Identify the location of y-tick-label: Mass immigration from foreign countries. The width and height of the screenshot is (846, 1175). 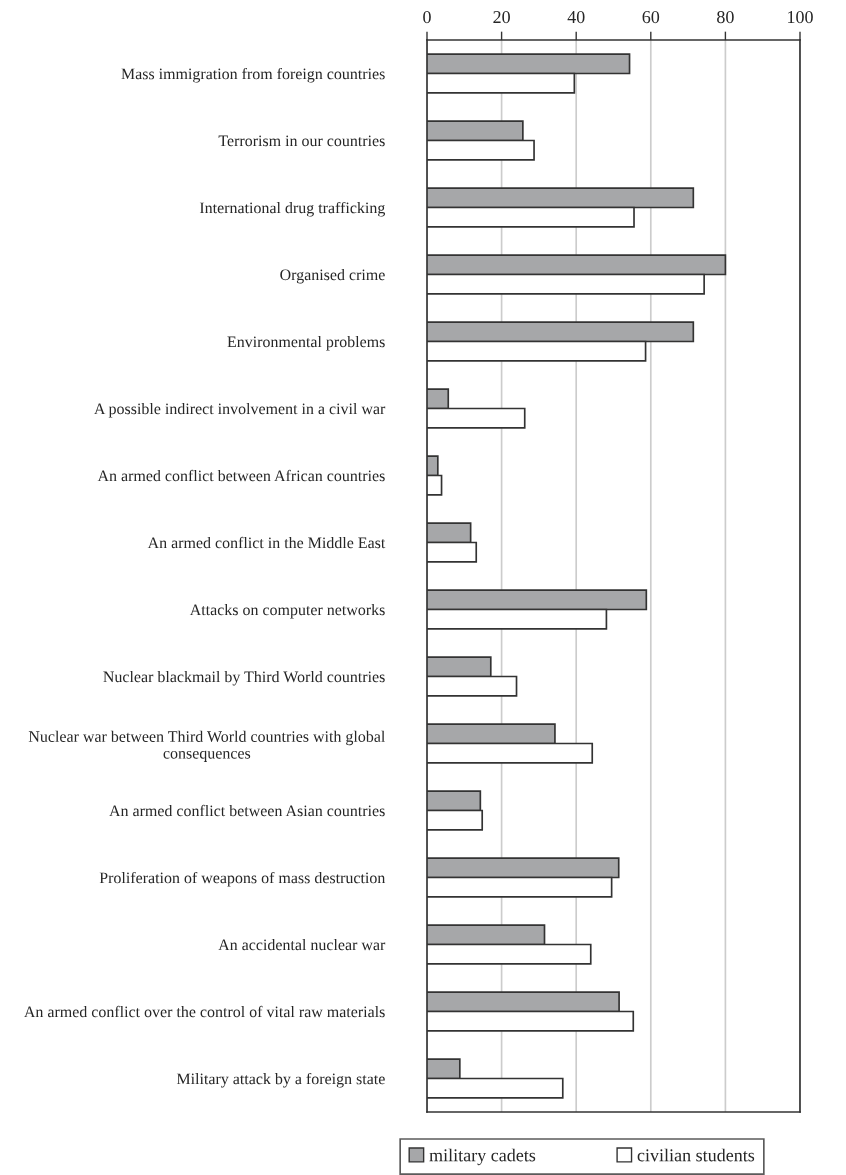
(253, 75).